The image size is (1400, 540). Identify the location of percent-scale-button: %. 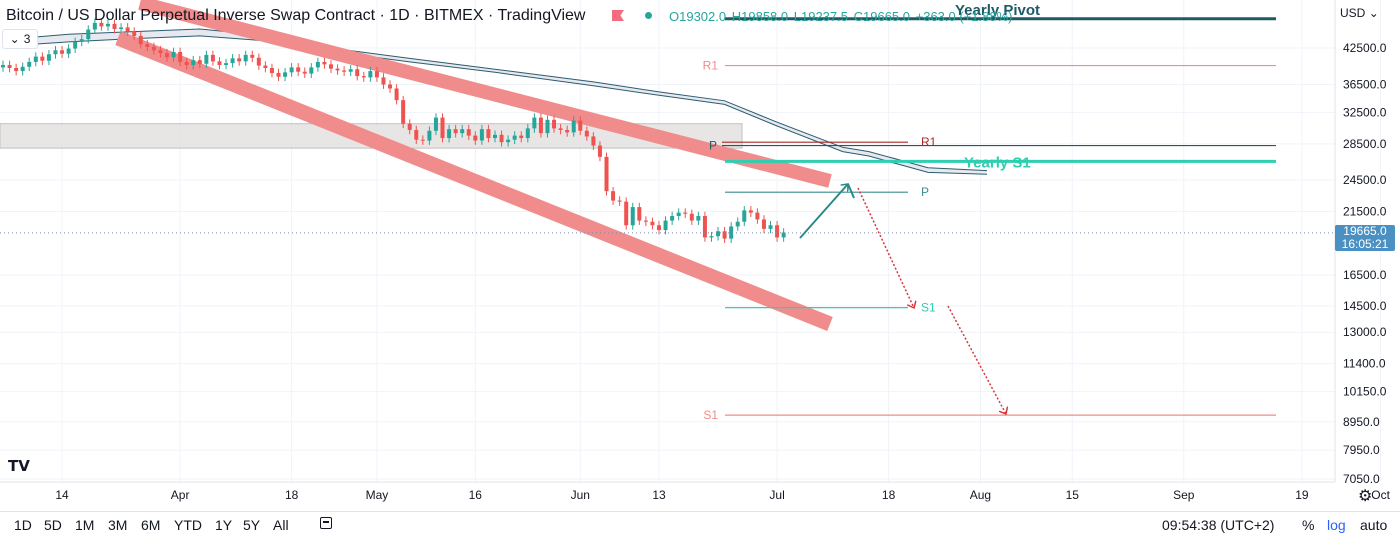
(1308, 525).